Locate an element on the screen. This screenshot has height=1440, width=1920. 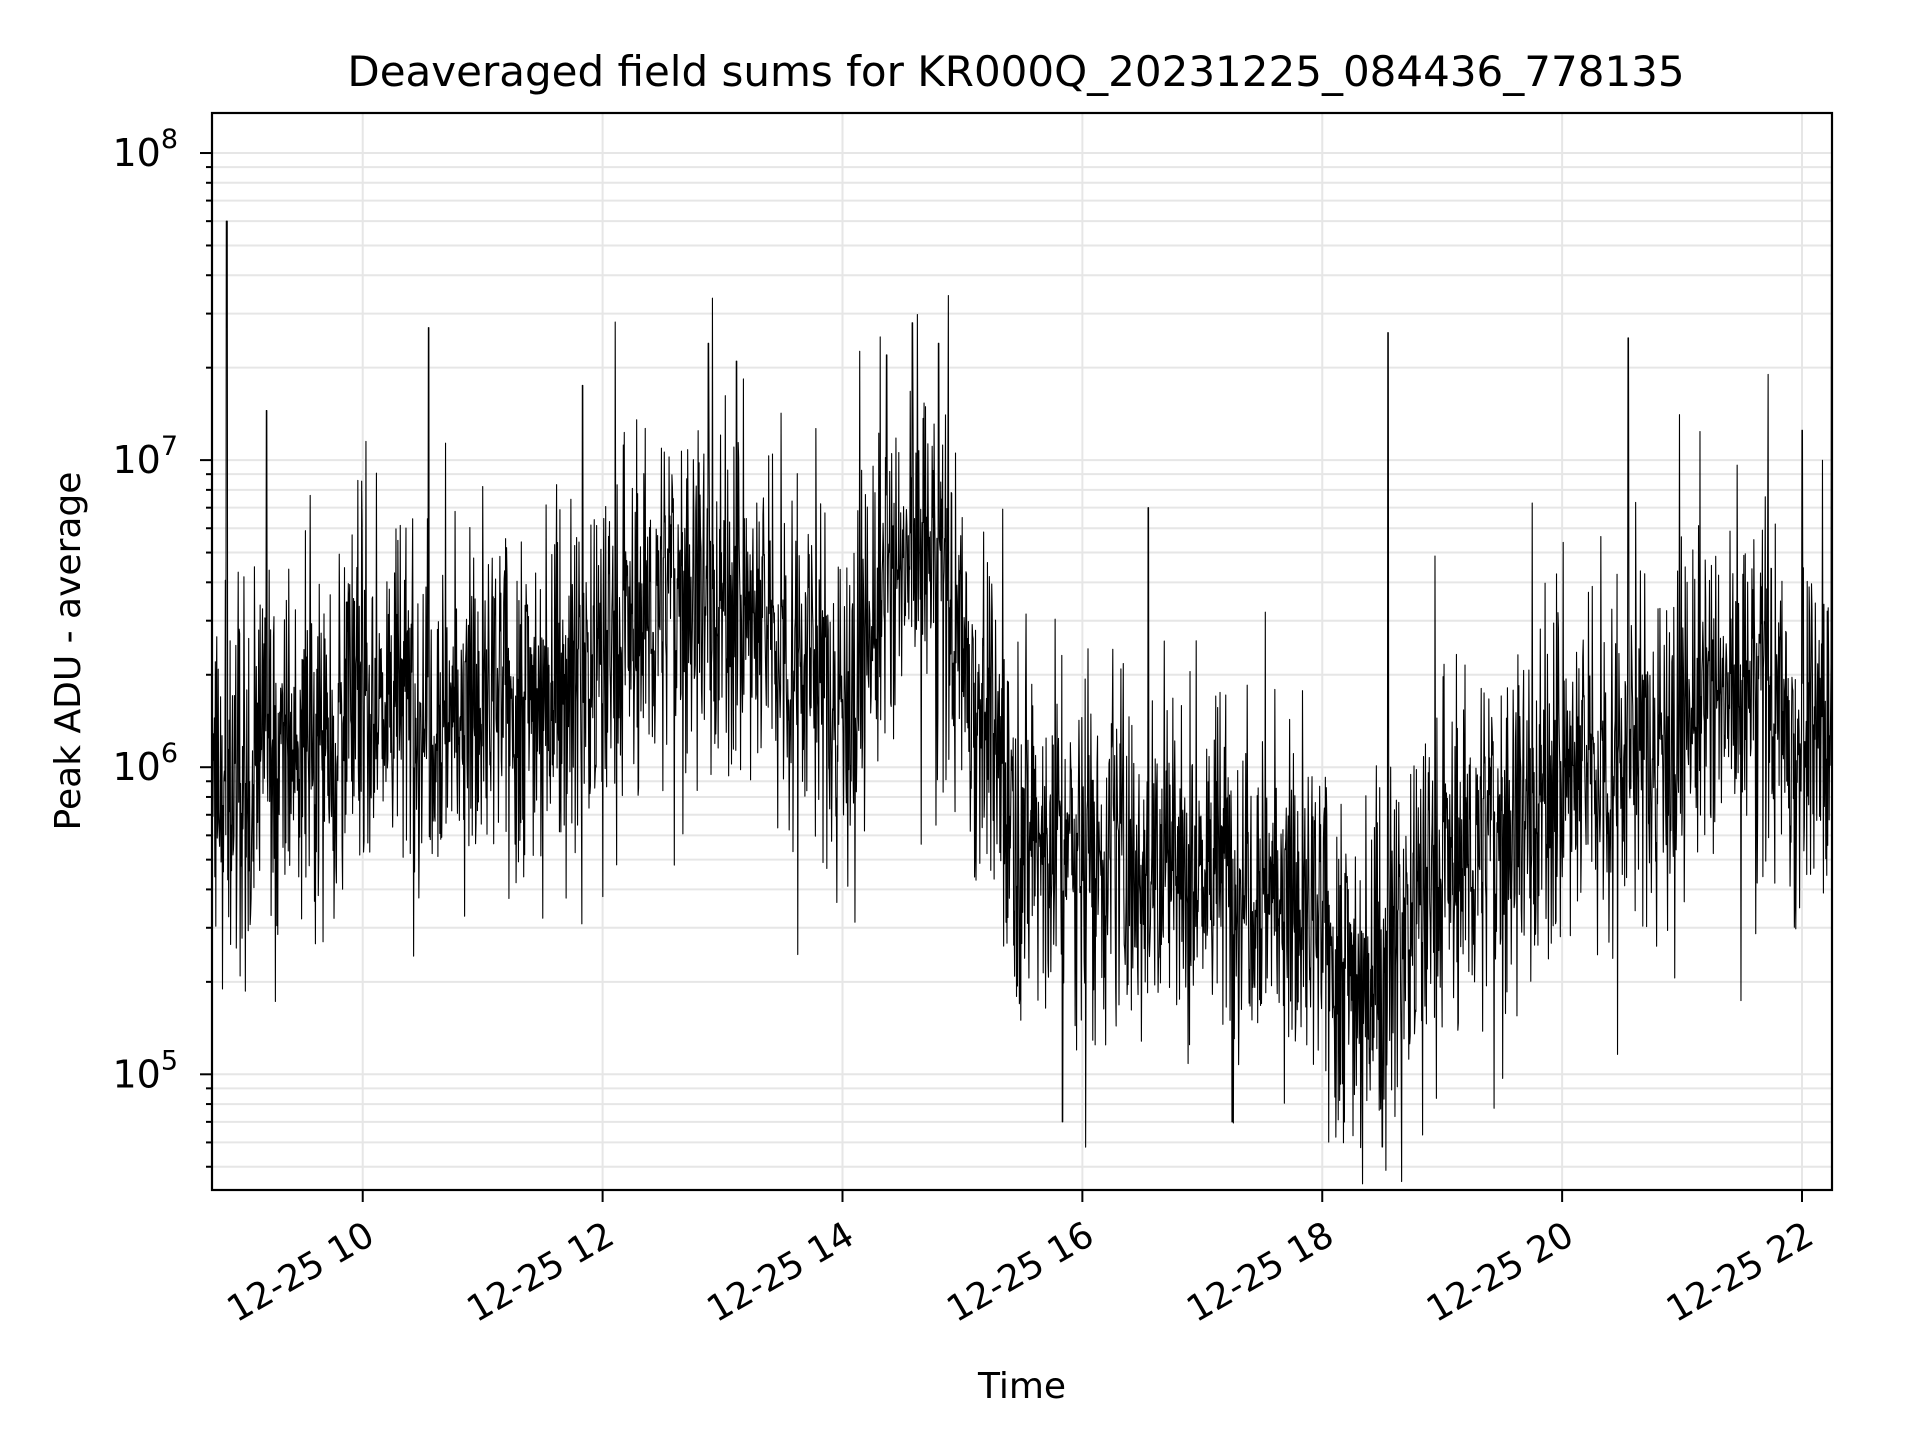
y-tick-label: 10⁶ is located at coordinates (145, 763).